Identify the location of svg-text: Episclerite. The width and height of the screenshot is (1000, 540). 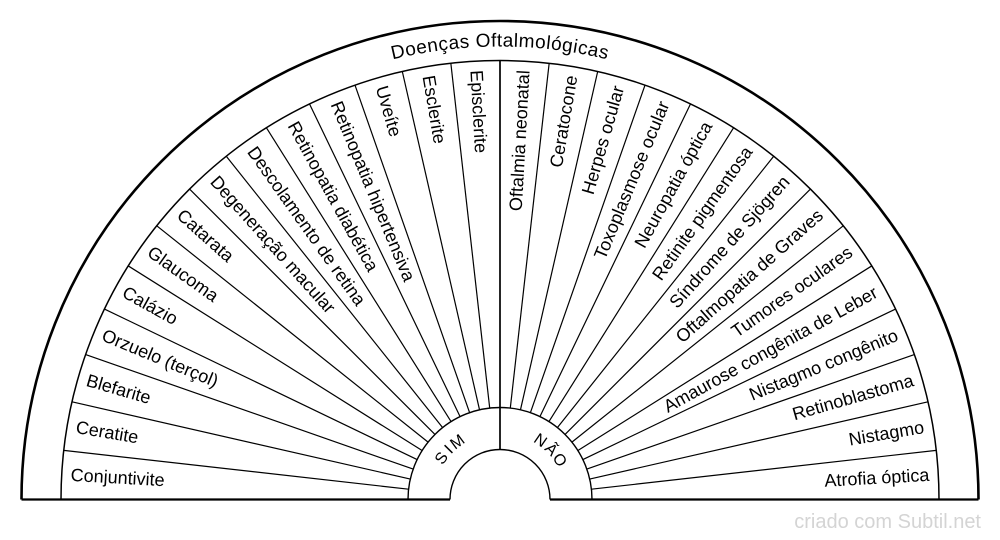
(478, 112).